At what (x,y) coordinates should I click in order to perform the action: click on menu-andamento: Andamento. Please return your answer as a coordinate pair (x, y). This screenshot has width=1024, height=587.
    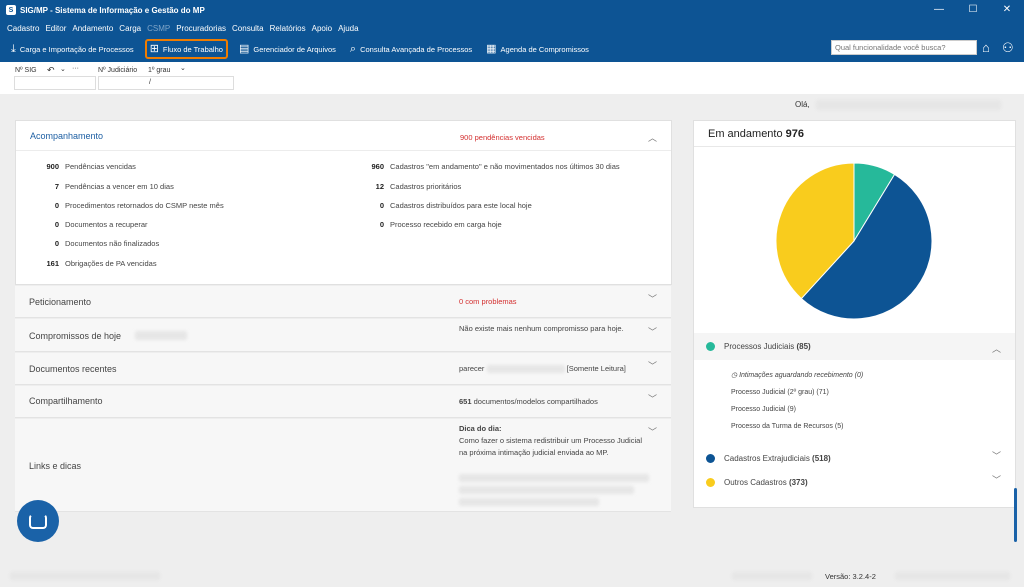
    Looking at the image, I should click on (93, 28).